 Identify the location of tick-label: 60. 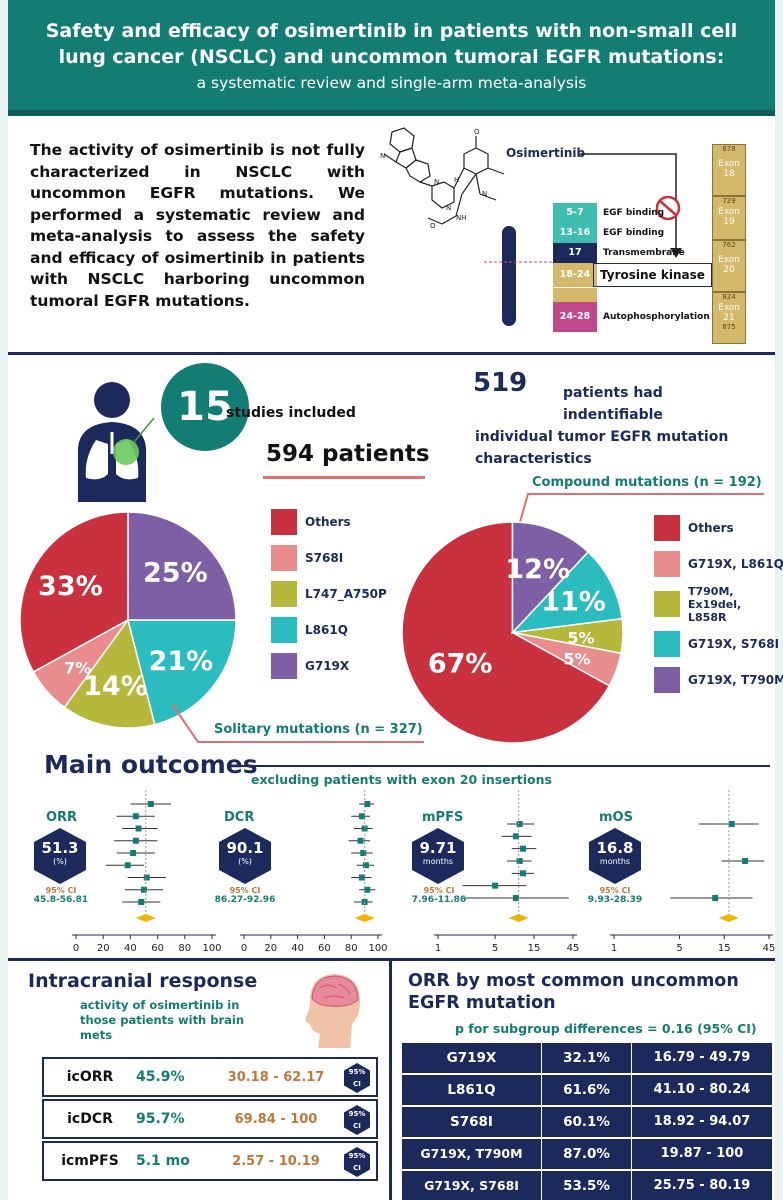
(157, 948).